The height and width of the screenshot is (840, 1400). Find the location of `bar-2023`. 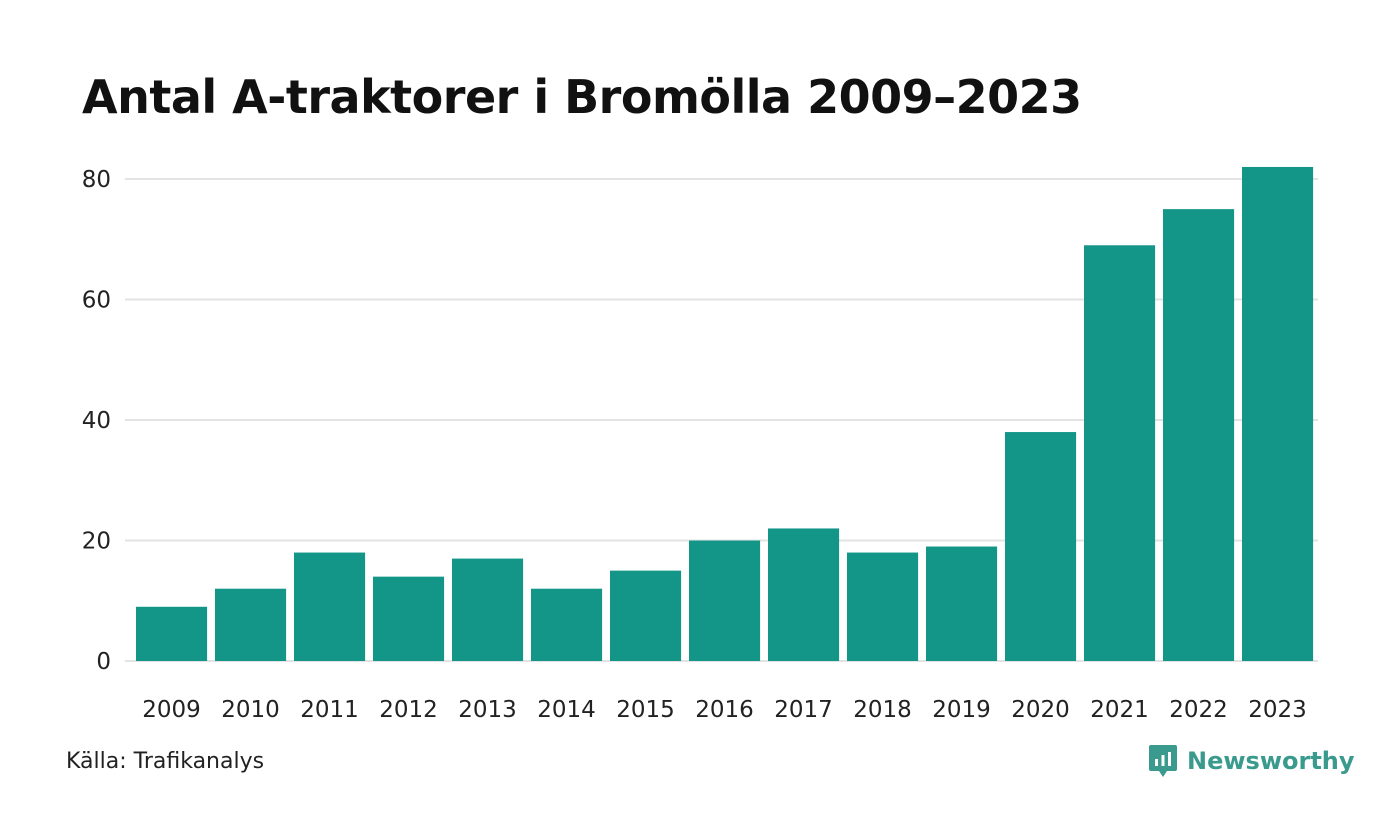

bar-2023 is located at coordinates (1278, 413).